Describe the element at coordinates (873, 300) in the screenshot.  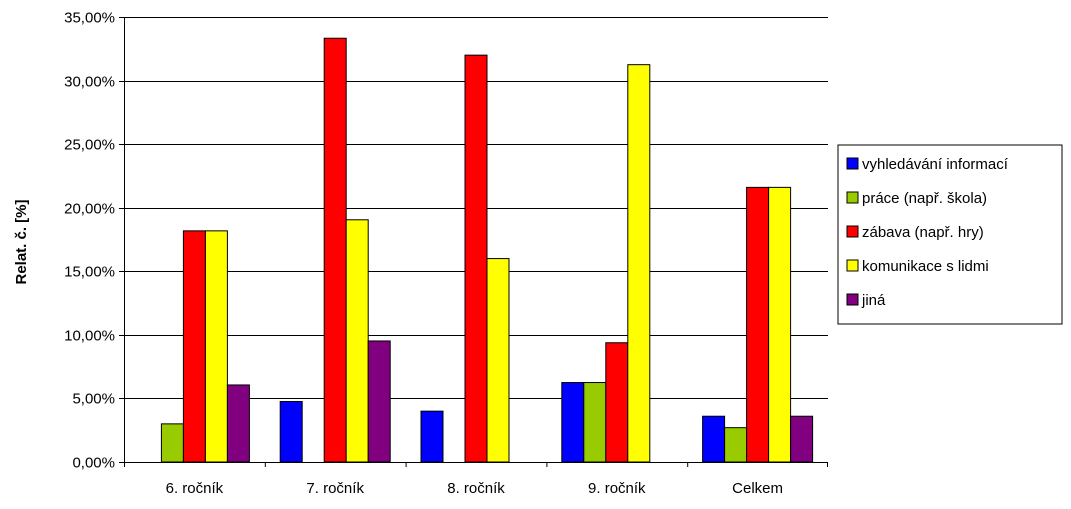
I see `legend-label: jiná` at that location.